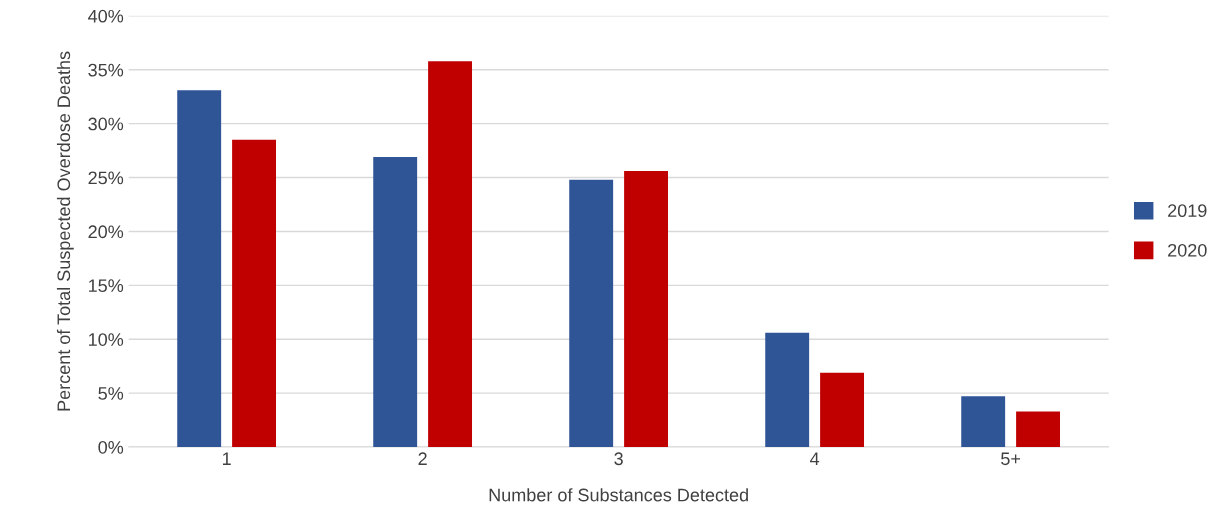  I want to click on y-tick-label: 40%, so click(106, 16).